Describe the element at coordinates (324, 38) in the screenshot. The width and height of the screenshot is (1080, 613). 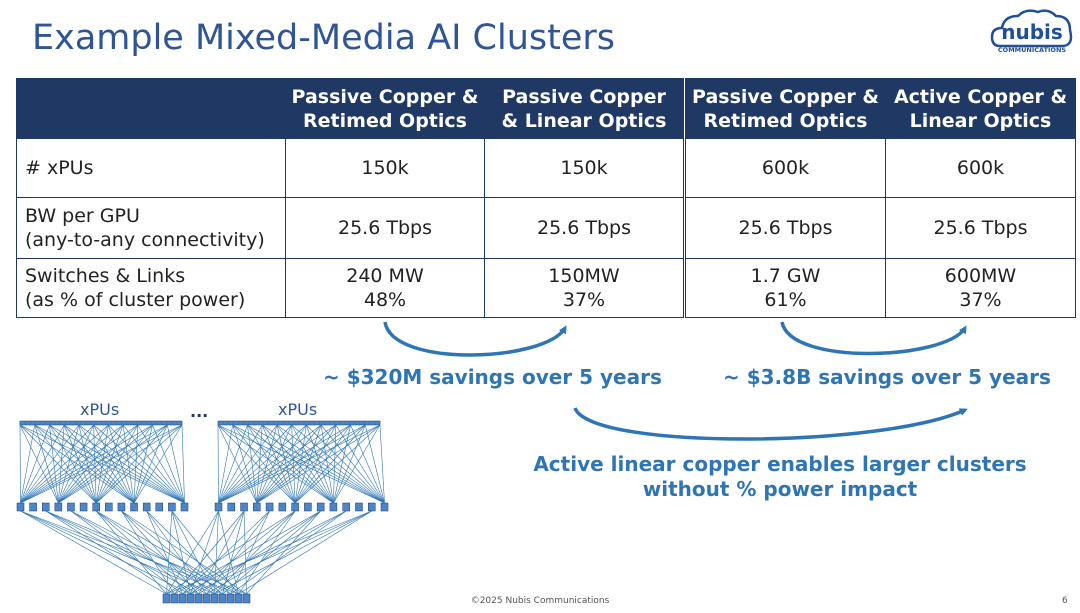
I see `slide-title: Example Mixed-Media AI Clusters` at that location.